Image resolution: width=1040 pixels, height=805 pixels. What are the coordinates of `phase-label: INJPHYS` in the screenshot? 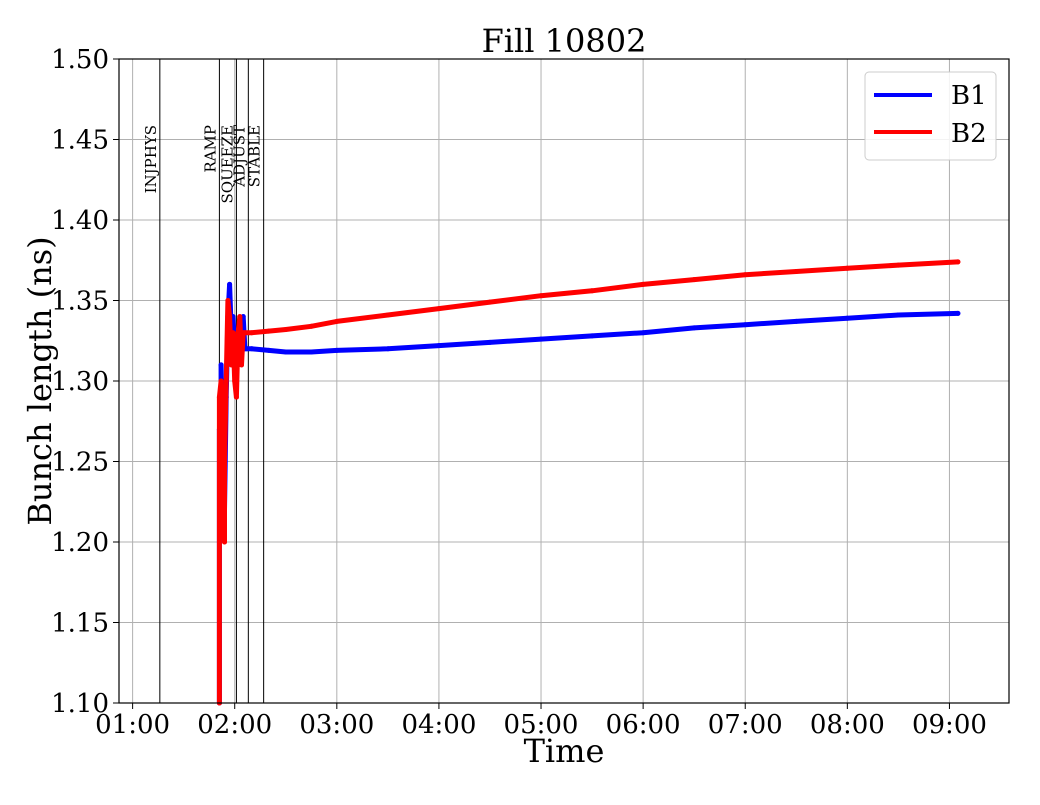 It's located at (151, 159).